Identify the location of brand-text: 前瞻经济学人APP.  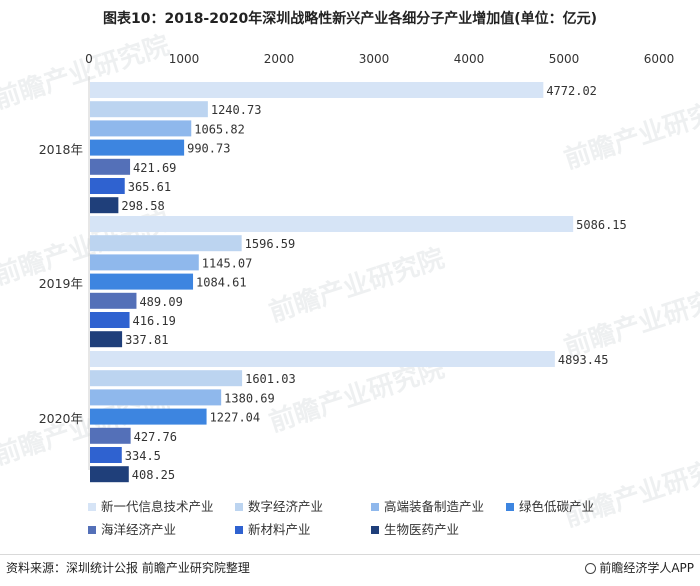
(646, 568).